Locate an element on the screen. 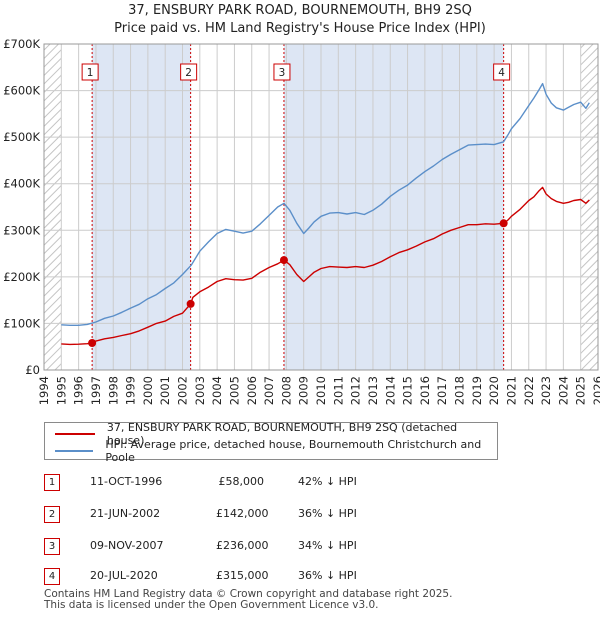 This screenshot has height=620, width=600. x-tick-label: 2005 is located at coordinates (234, 390).